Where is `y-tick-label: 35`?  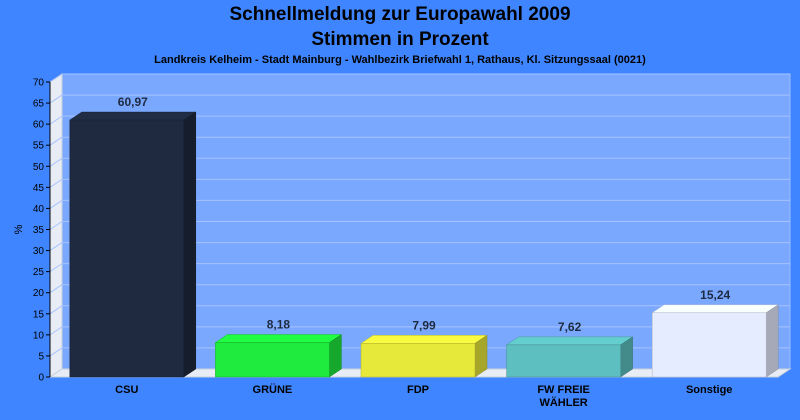 y-tick-label: 35 is located at coordinates (39, 230).